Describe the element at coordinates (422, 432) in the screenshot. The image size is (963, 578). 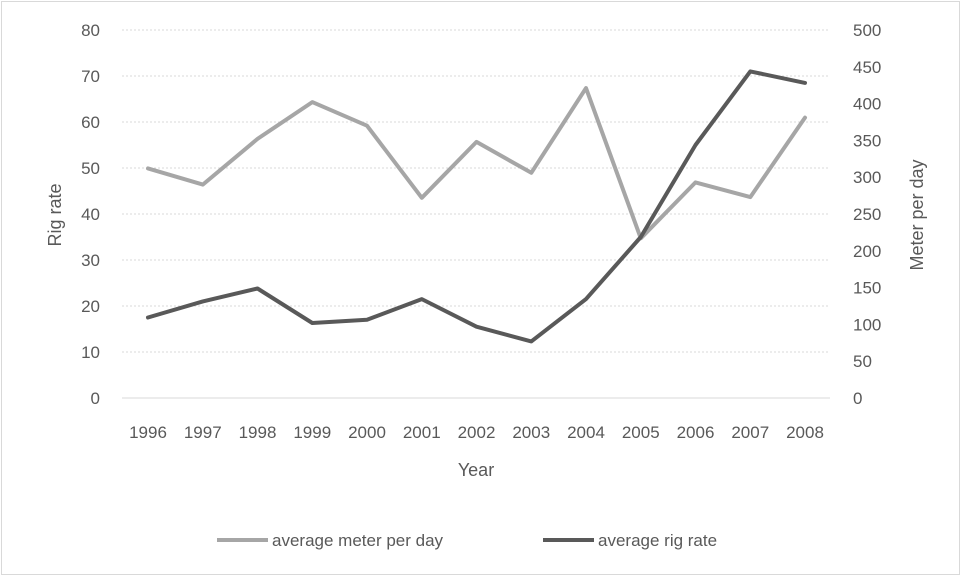
I see `x-tick-label: 2001` at that location.